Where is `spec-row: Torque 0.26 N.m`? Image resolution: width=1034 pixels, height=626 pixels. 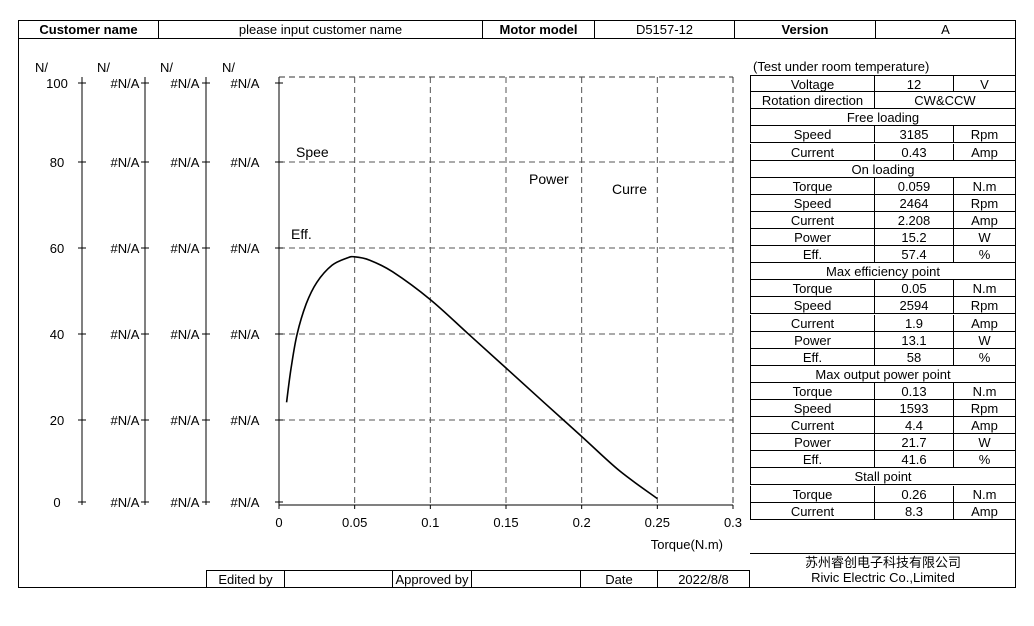
spec-row: Torque 0.26 N.m is located at coordinates (883, 494).